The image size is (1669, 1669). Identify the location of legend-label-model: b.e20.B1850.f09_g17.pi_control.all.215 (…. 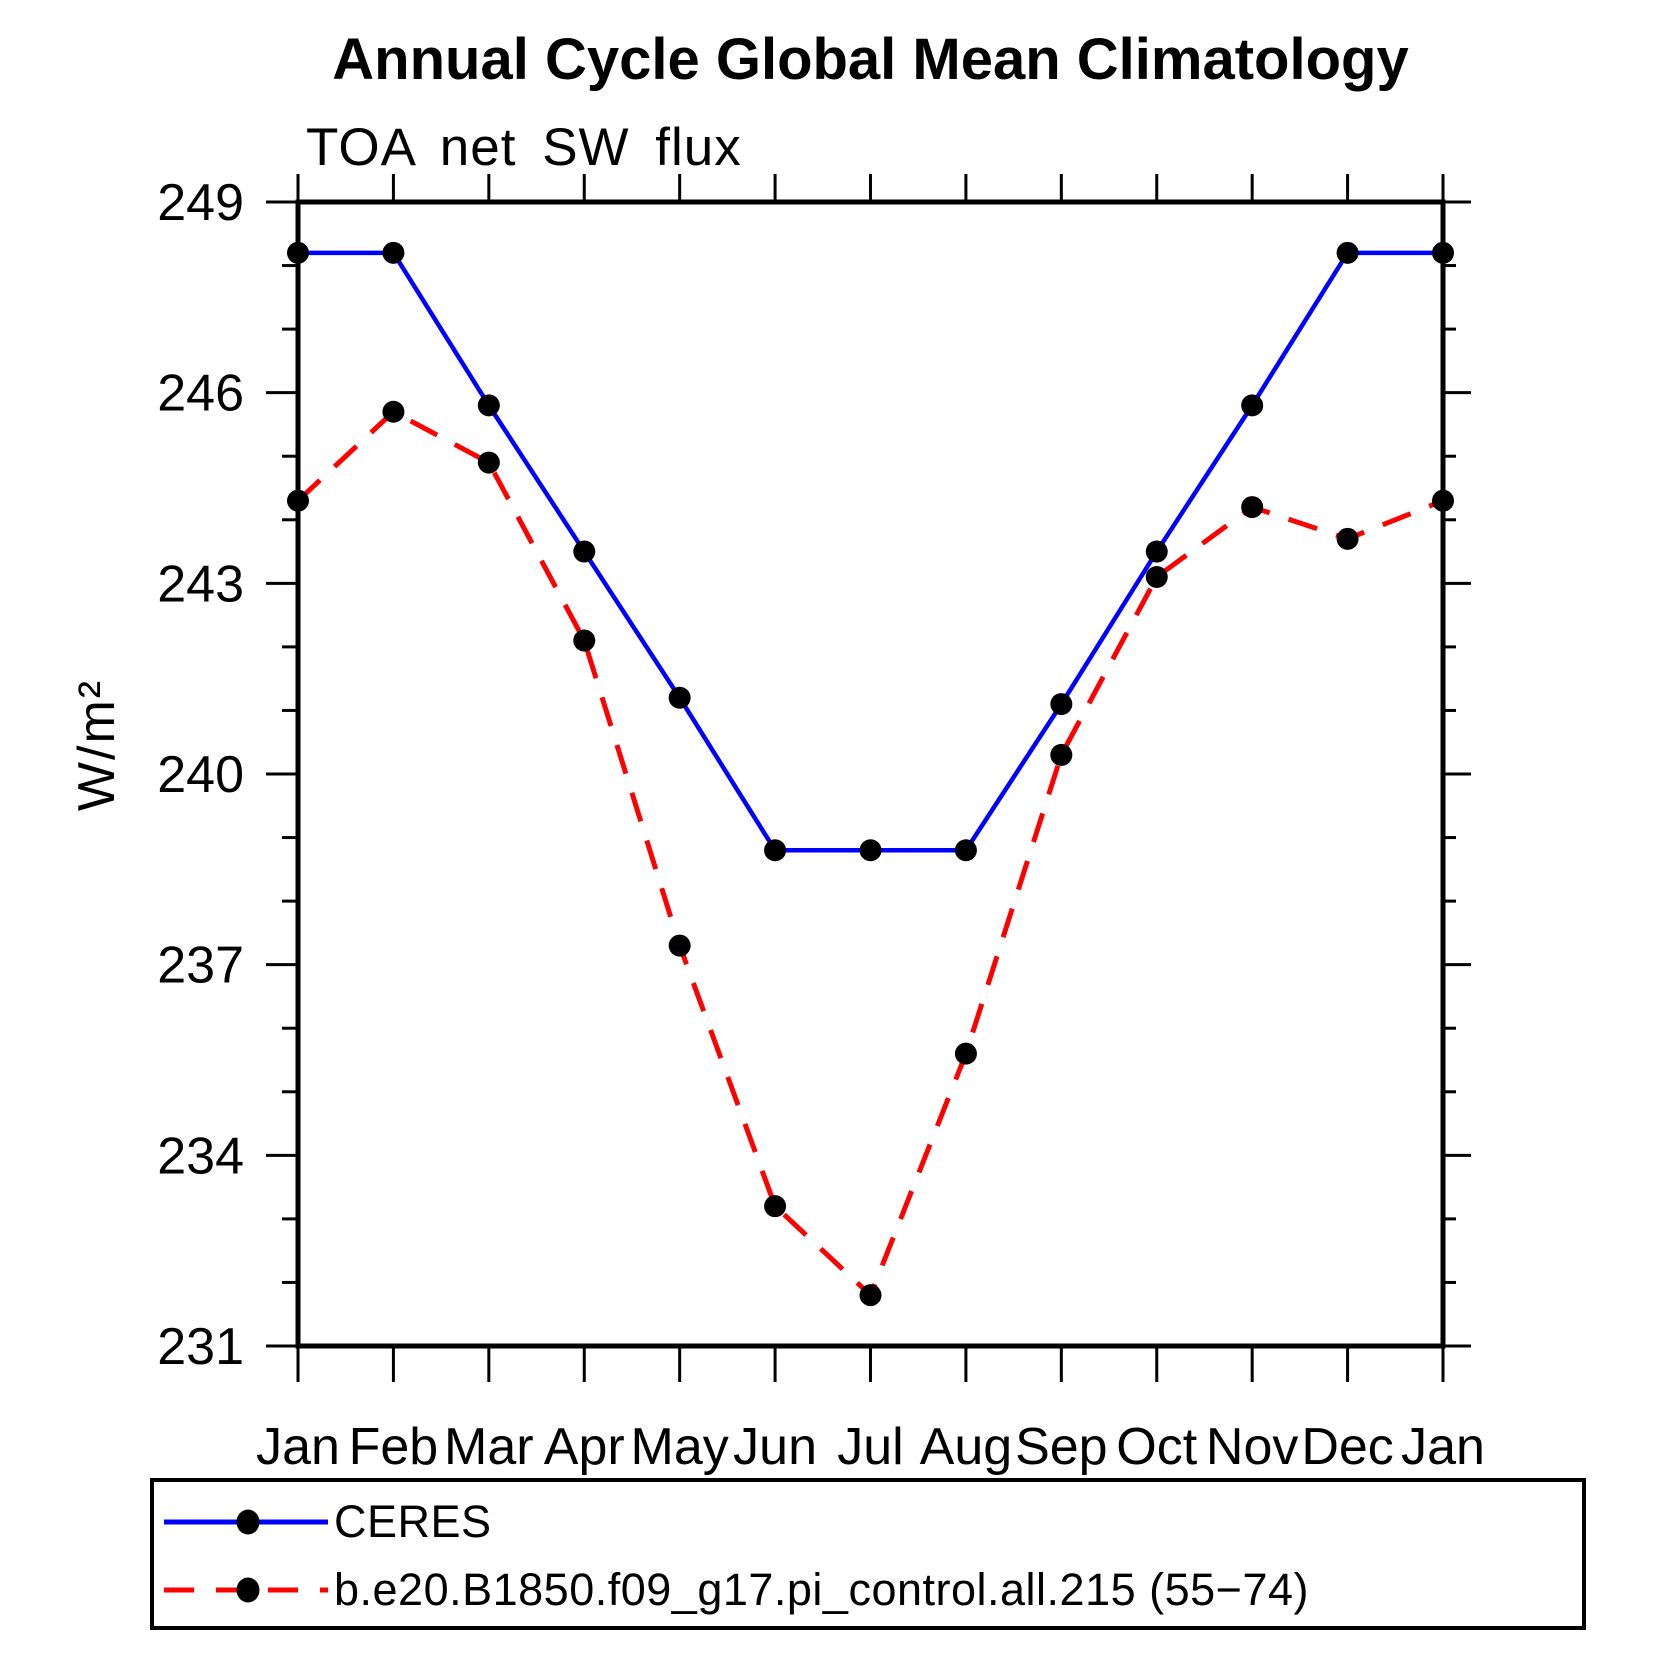
(821, 1589).